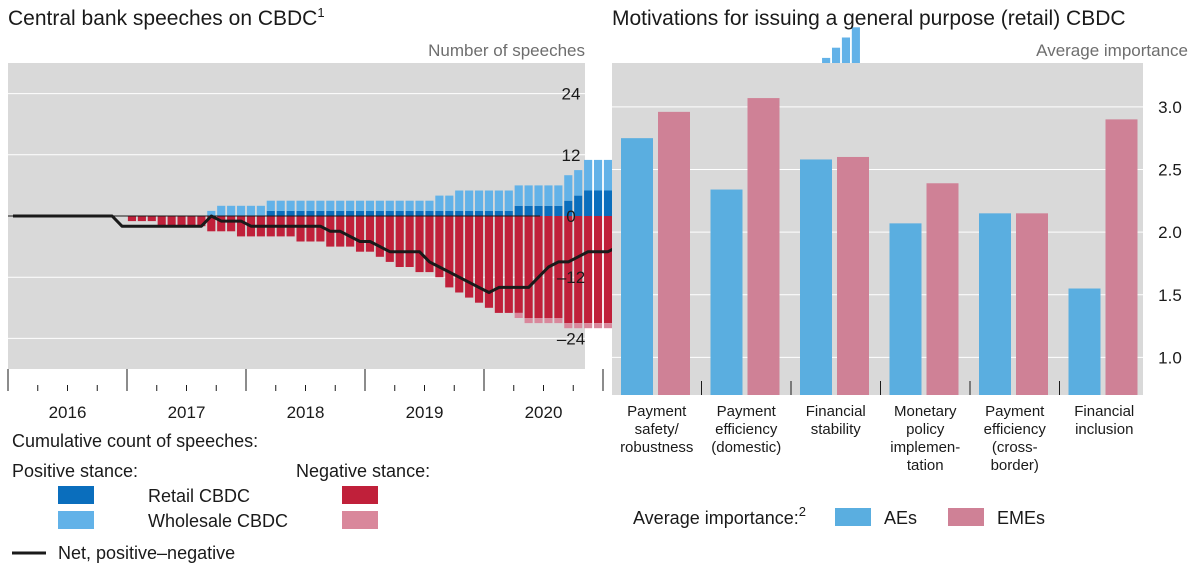 The height and width of the screenshot is (569, 1200). What do you see at coordinates (146, 553) in the screenshot?
I see `legend-net-label: Net, positive–negative` at bounding box center [146, 553].